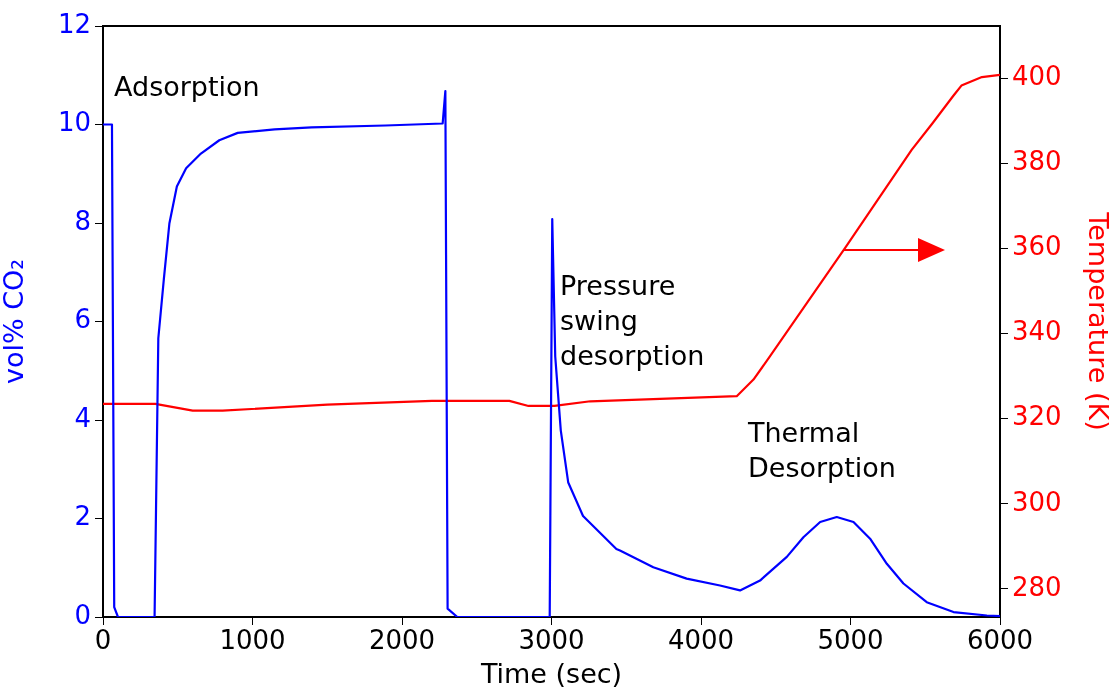  What do you see at coordinates (1037, 331) in the screenshot?
I see `y2-tick-label: 340` at bounding box center [1037, 331].